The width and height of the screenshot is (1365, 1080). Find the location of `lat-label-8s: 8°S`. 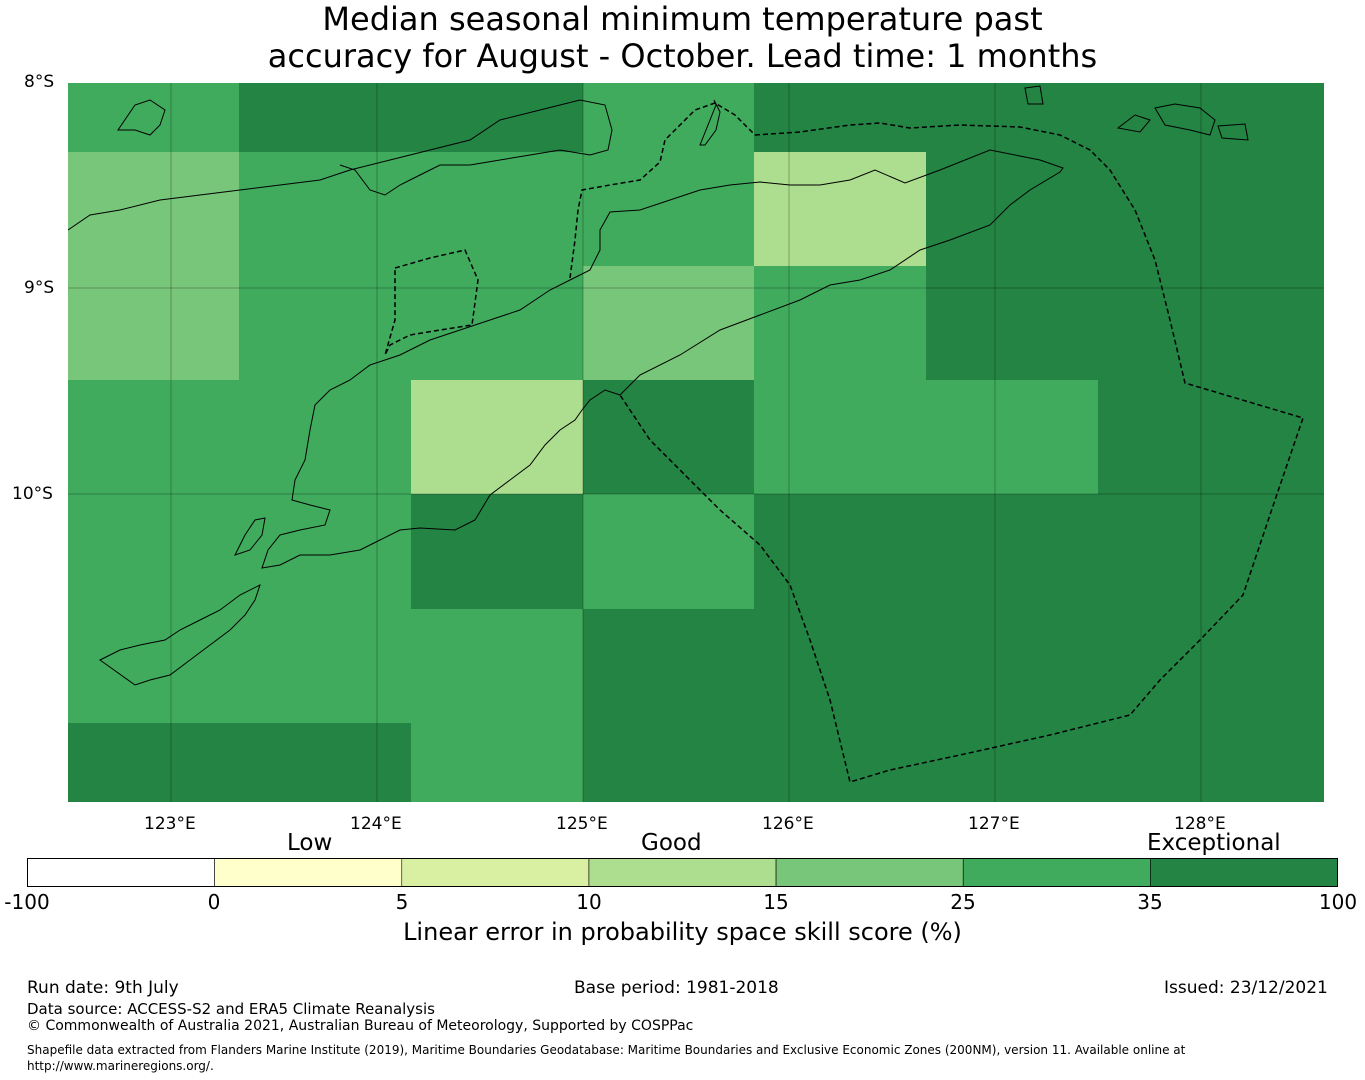

lat-label-8s: 8°S is located at coordinates (39, 82).